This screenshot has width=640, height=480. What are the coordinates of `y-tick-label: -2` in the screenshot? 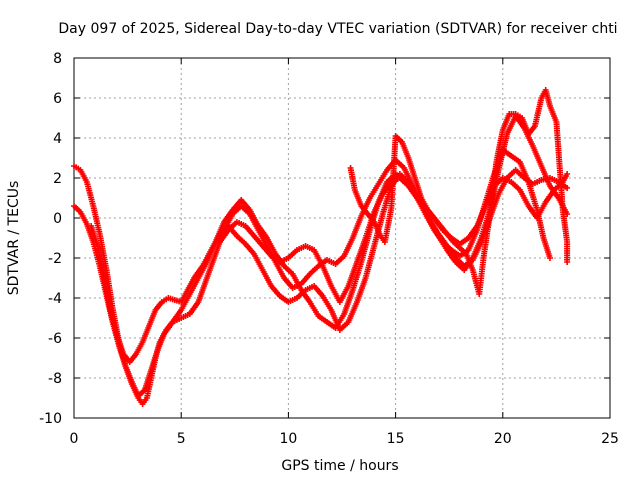 It's located at (55, 259).